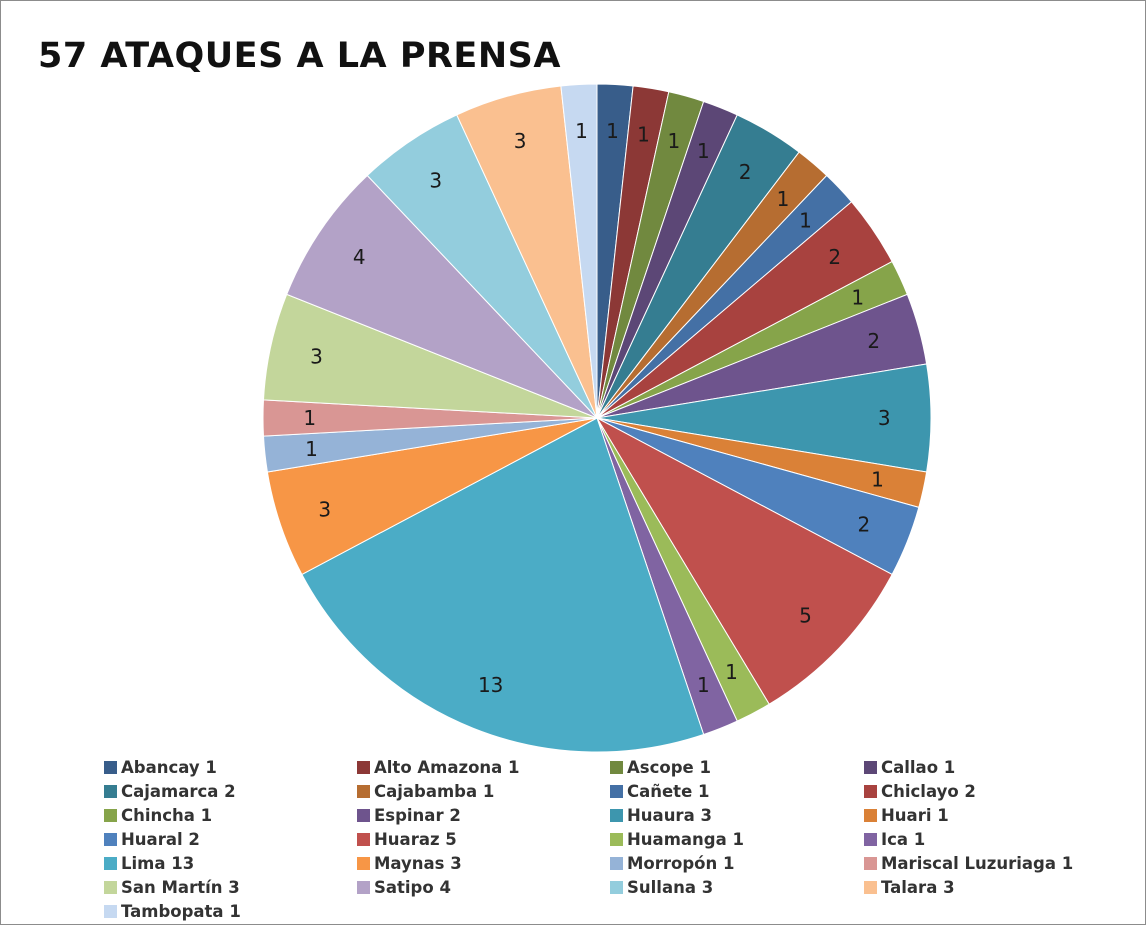 The height and width of the screenshot is (925, 1146). I want to click on slice-data-label: 4, so click(359, 257).